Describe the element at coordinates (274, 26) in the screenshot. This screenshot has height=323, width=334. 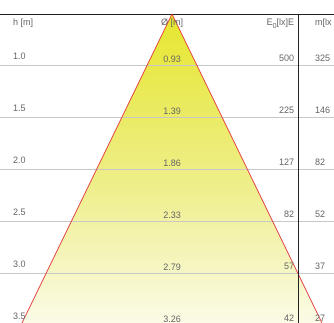
I see `header-illuminance-sub: 0` at that location.